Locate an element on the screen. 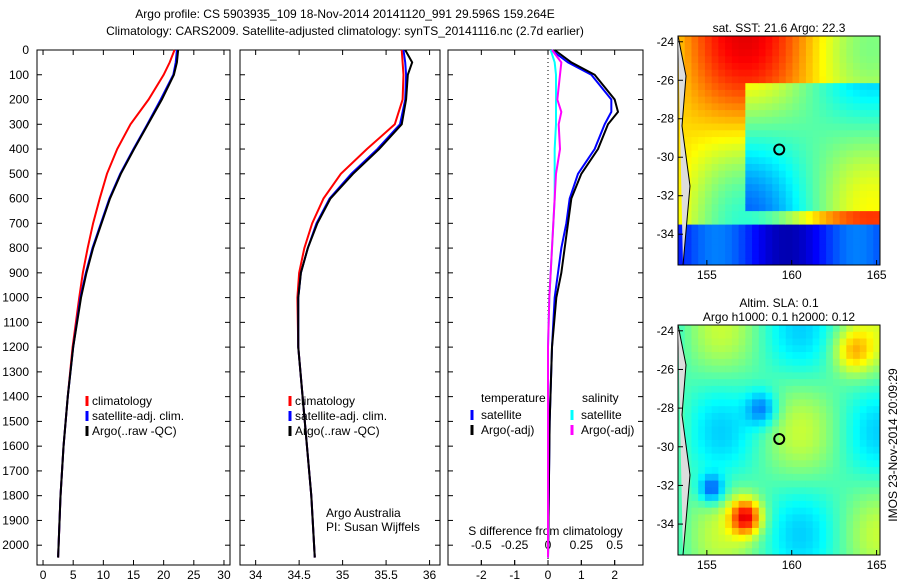 The height and width of the screenshot is (580, 900). y-tick-label: 900 is located at coordinates (19, 273).